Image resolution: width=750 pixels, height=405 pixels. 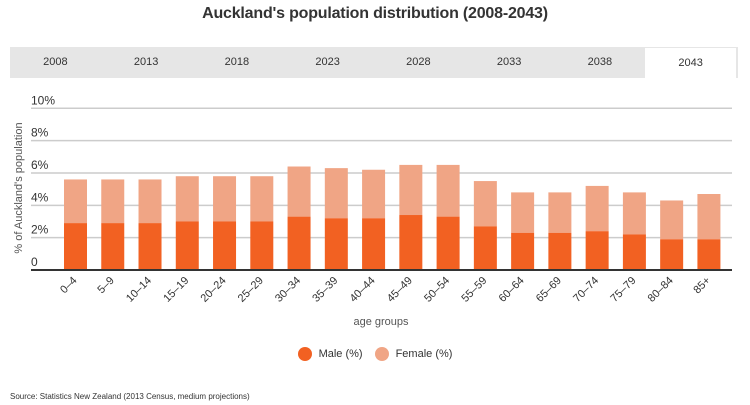 What do you see at coordinates (113, 201) in the screenshot?
I see `bar-female-5–9` at bounding box center [113, 201].